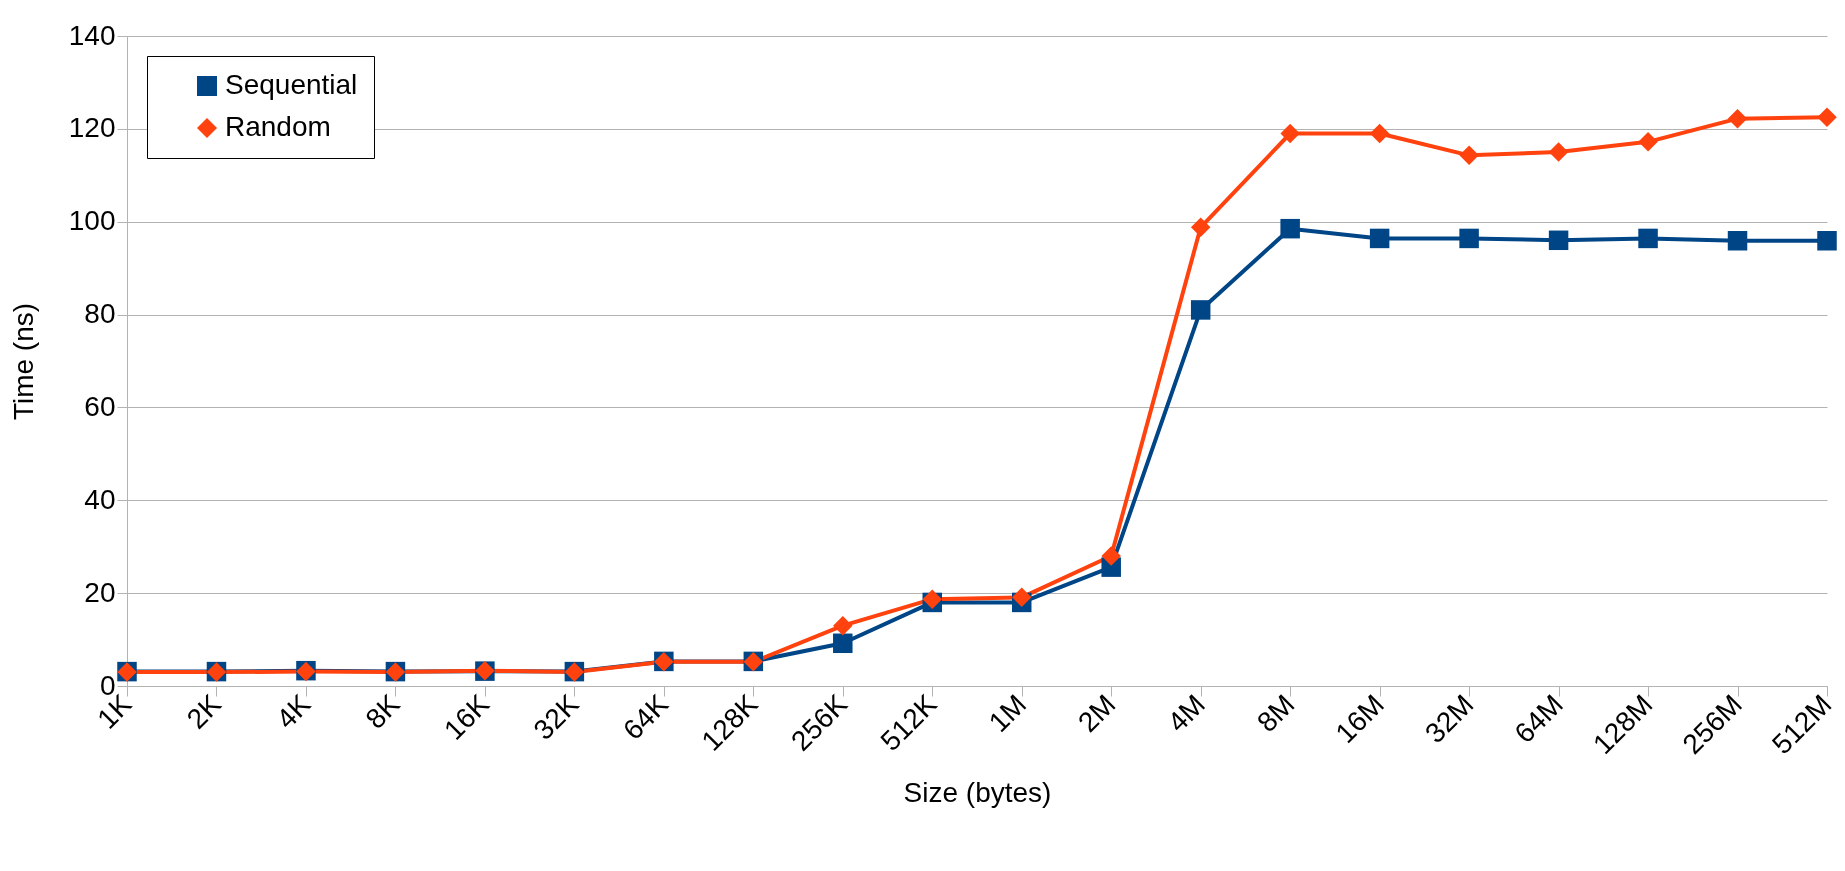  I want to click on x-tick-label: 2K, so click(204, 711).